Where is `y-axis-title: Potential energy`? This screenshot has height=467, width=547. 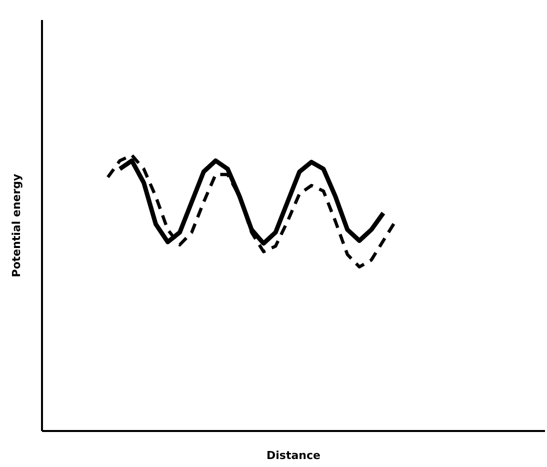
y-axis-title: Potential energy is located at coordinates (16, 226).